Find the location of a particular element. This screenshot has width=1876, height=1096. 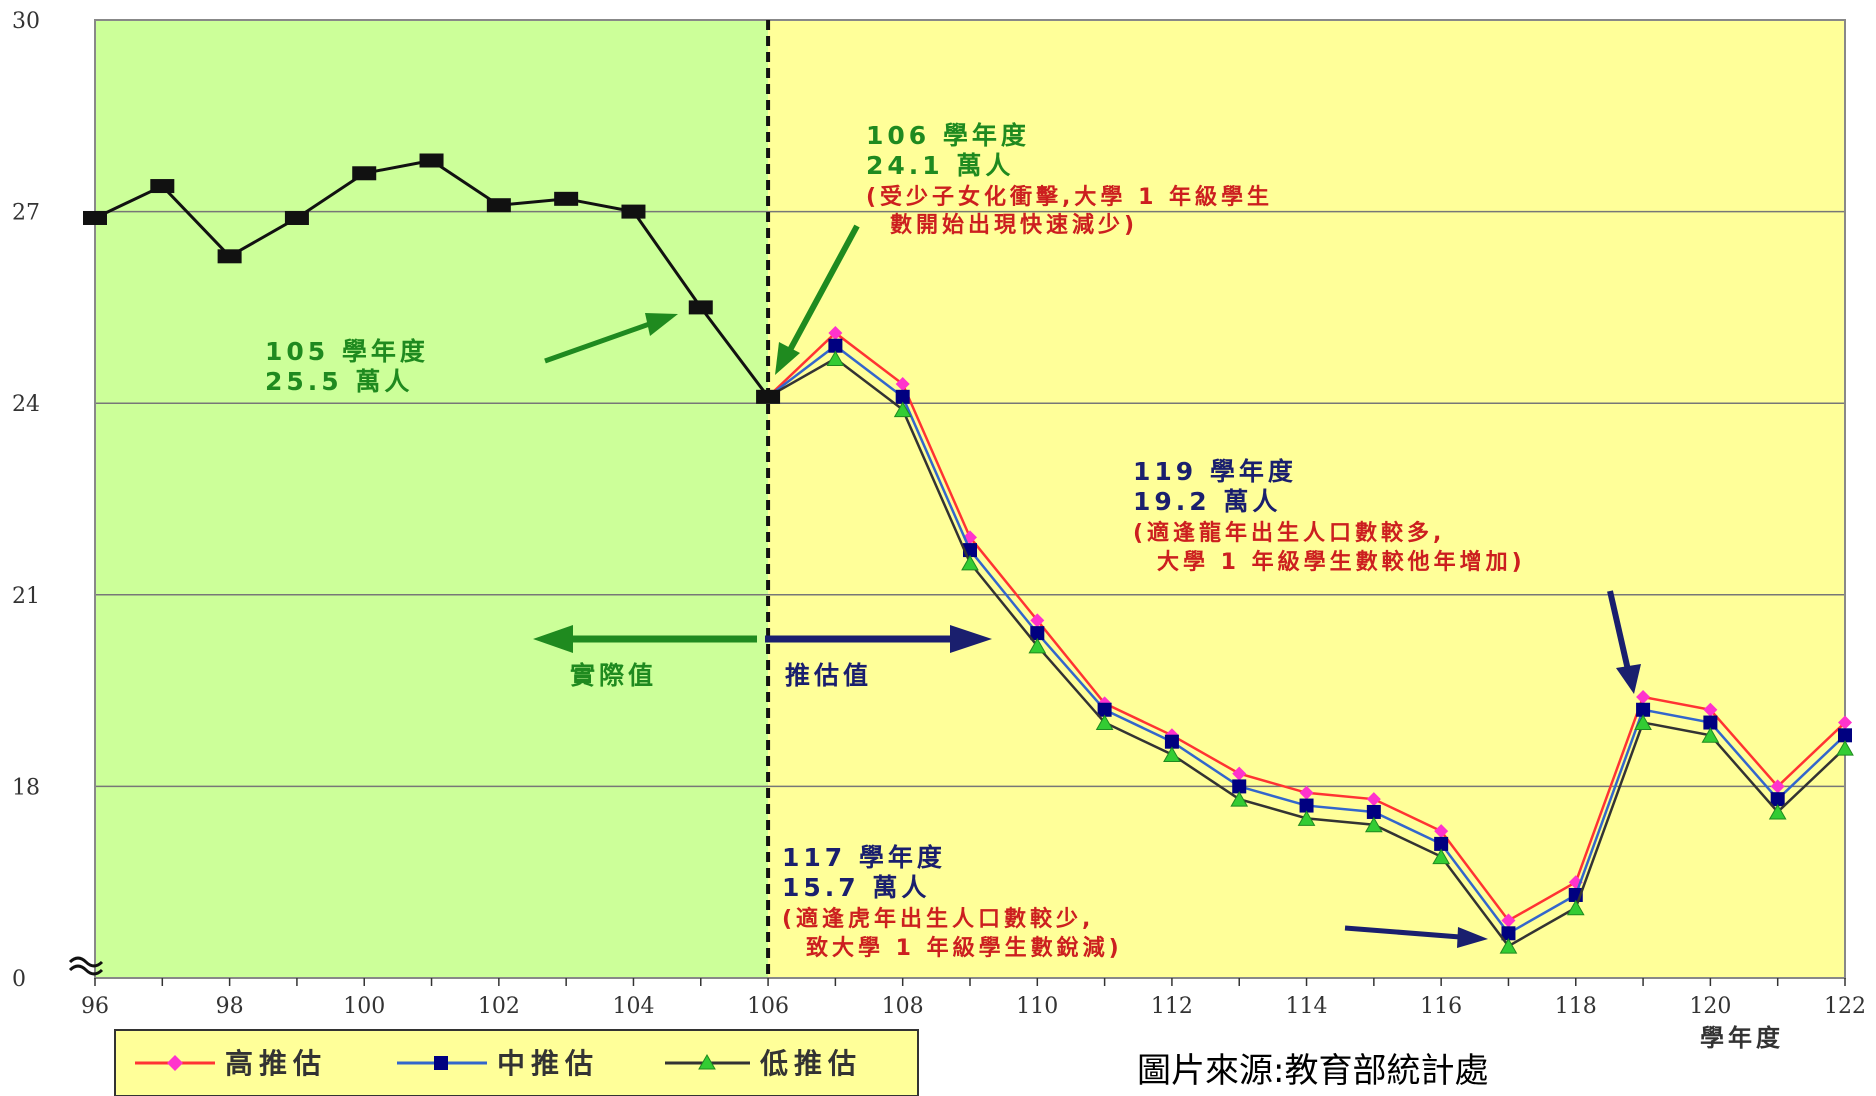

annotation-117-count: 15.7 萬人 is located at coordinates (856, 887).